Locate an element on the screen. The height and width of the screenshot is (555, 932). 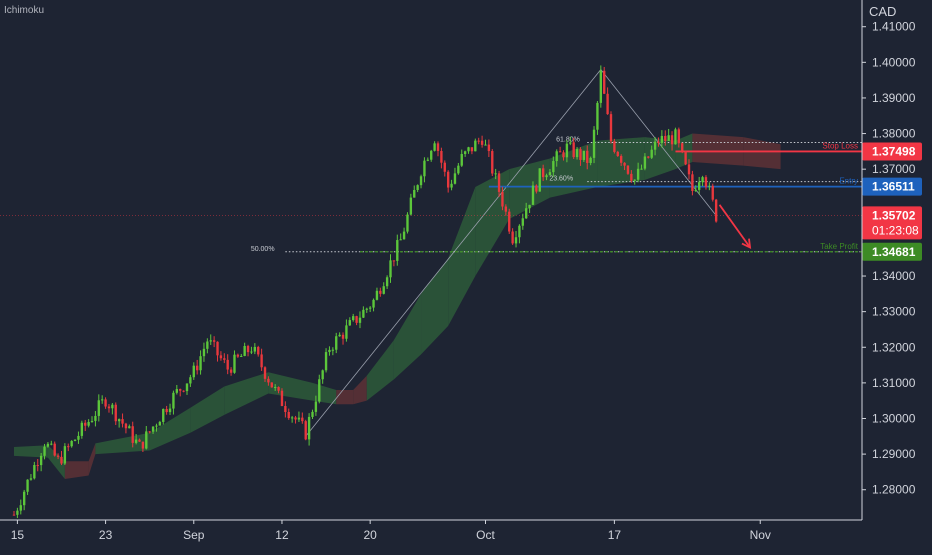
price-tick-label: 1.40000 is located at coordinates (894, 62).